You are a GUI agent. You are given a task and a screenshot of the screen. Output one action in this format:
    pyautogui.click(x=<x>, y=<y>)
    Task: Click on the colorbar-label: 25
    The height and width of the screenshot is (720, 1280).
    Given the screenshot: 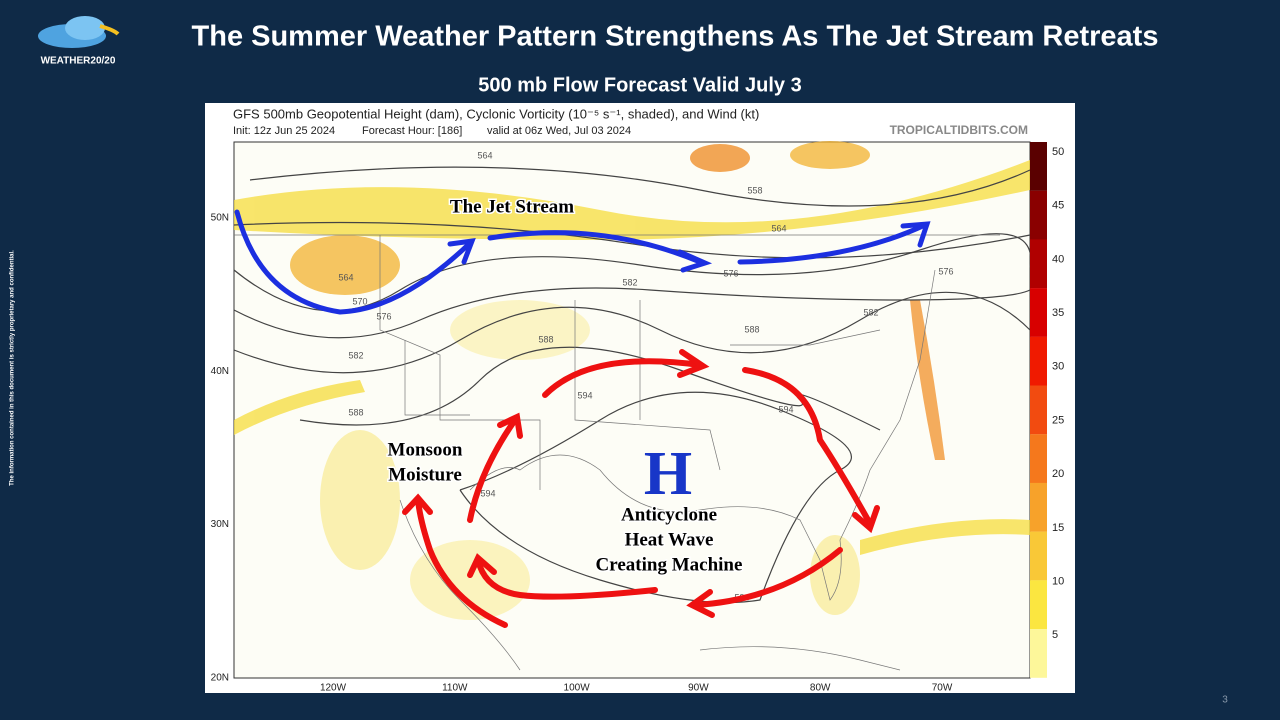 What is the action you would take?
    pyautogui.click(x=1058, y=420)
    